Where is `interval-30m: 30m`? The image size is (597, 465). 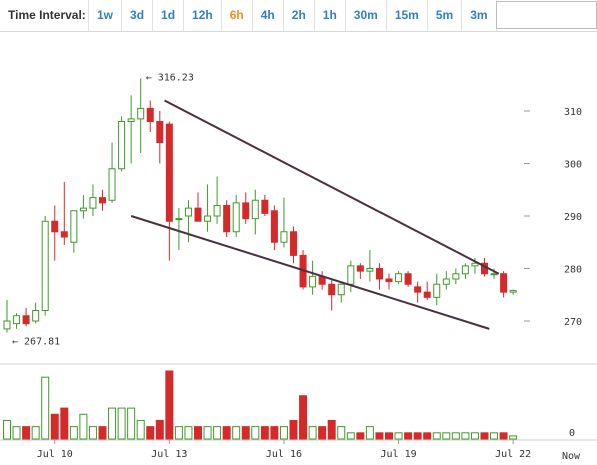 interval-30m: 30m is located at coordinates (365, 15).